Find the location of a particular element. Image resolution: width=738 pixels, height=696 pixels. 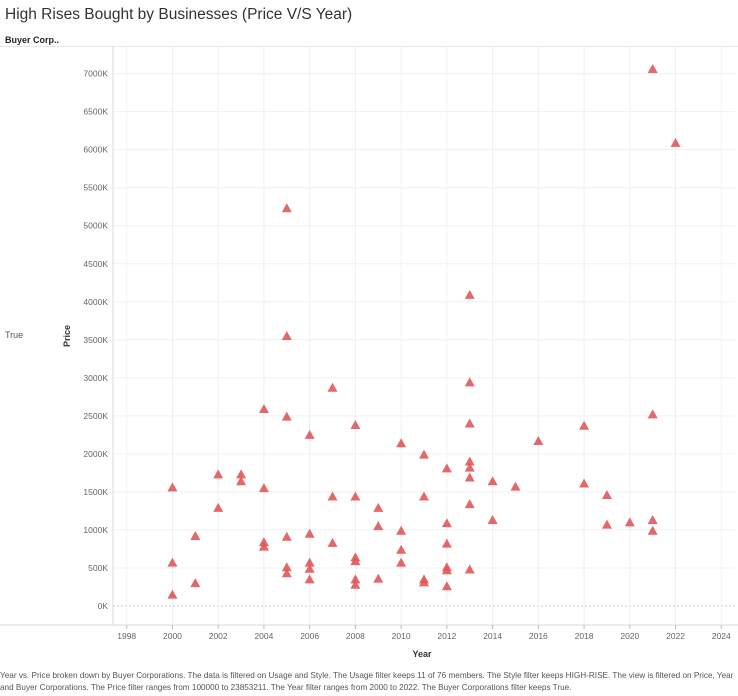

y-tick-label: 6000K is located at coordinates (95, 150).